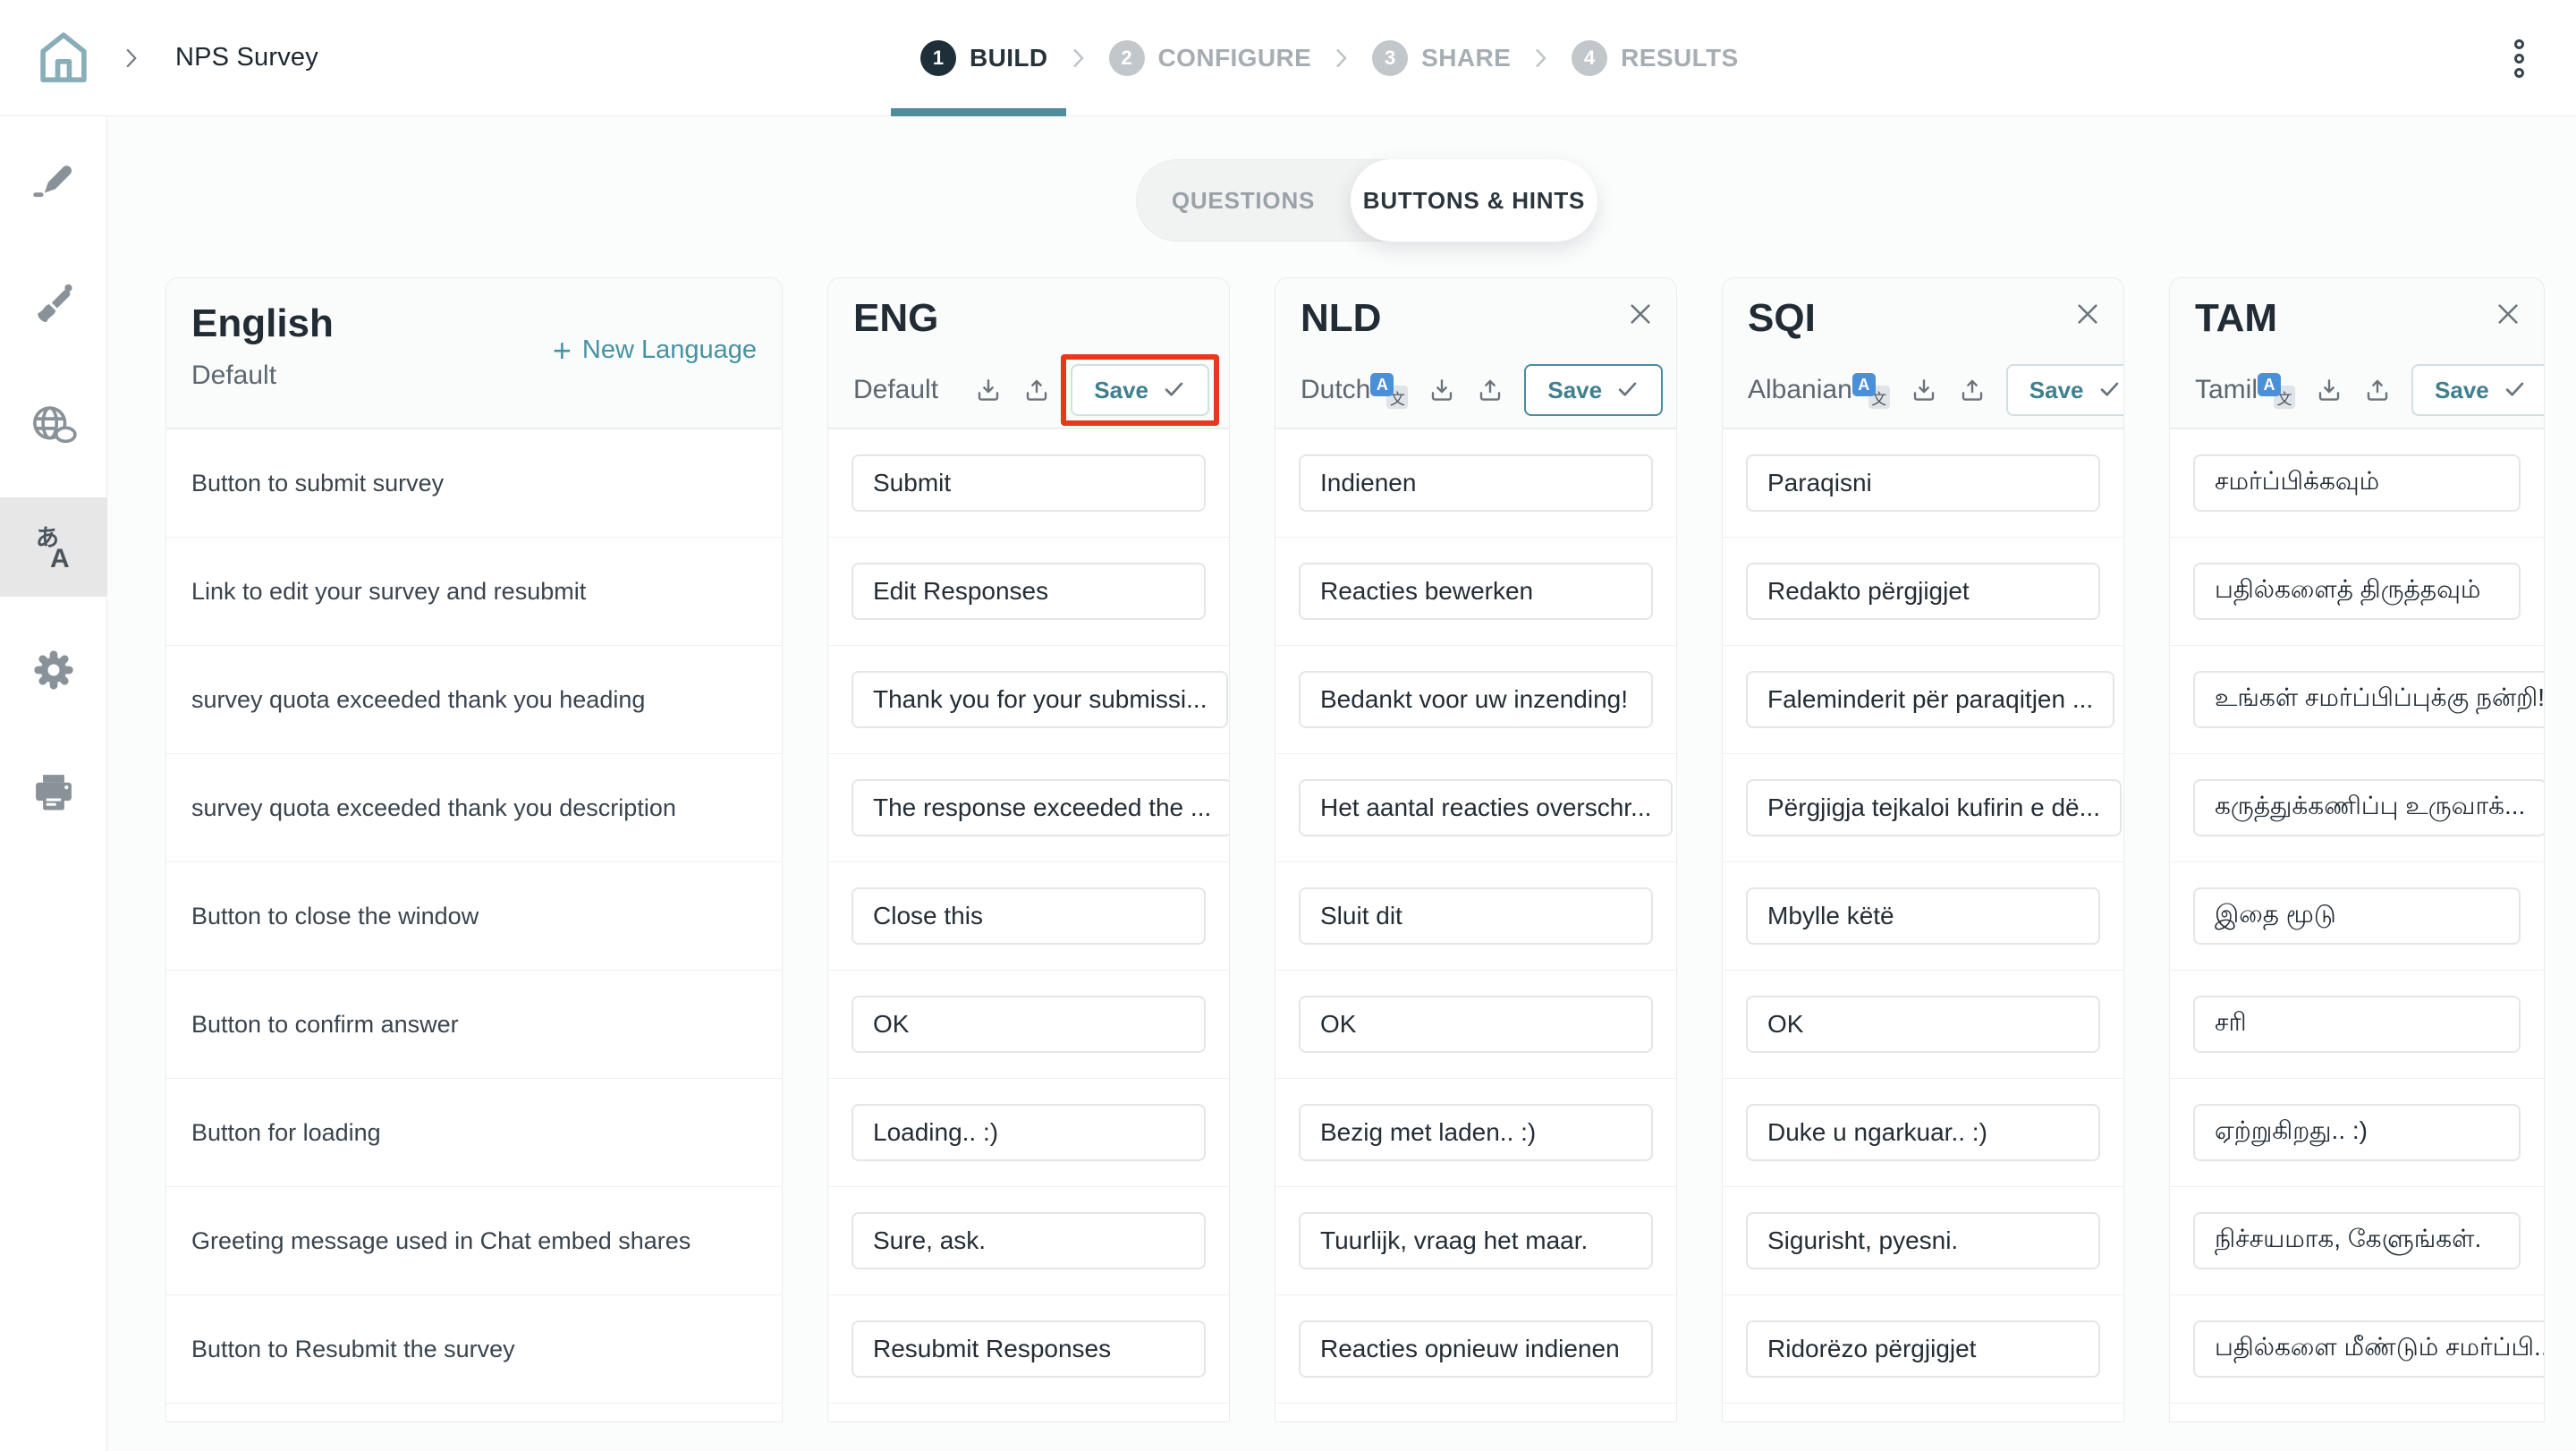 The height and width of the screenshot is (1451, 2576). I want to click on translation-row: Sigurisht, pyesni., so click(1923, 1240).